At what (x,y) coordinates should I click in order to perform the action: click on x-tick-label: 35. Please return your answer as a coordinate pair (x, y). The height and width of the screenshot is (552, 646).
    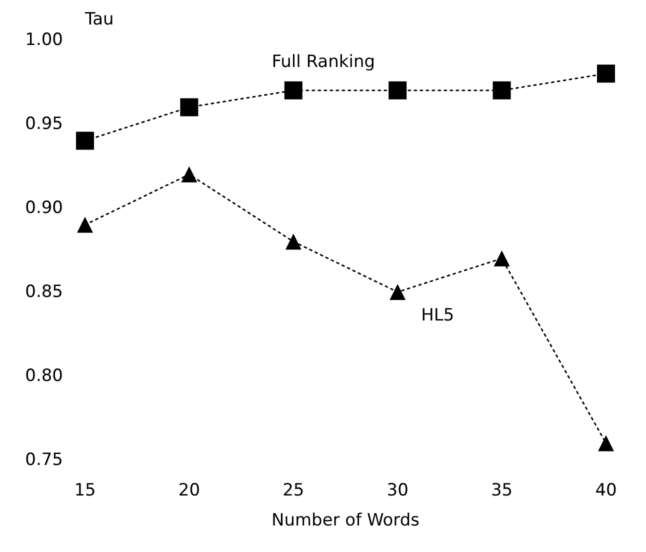
    Looking at the image, I should click on (501, 490).